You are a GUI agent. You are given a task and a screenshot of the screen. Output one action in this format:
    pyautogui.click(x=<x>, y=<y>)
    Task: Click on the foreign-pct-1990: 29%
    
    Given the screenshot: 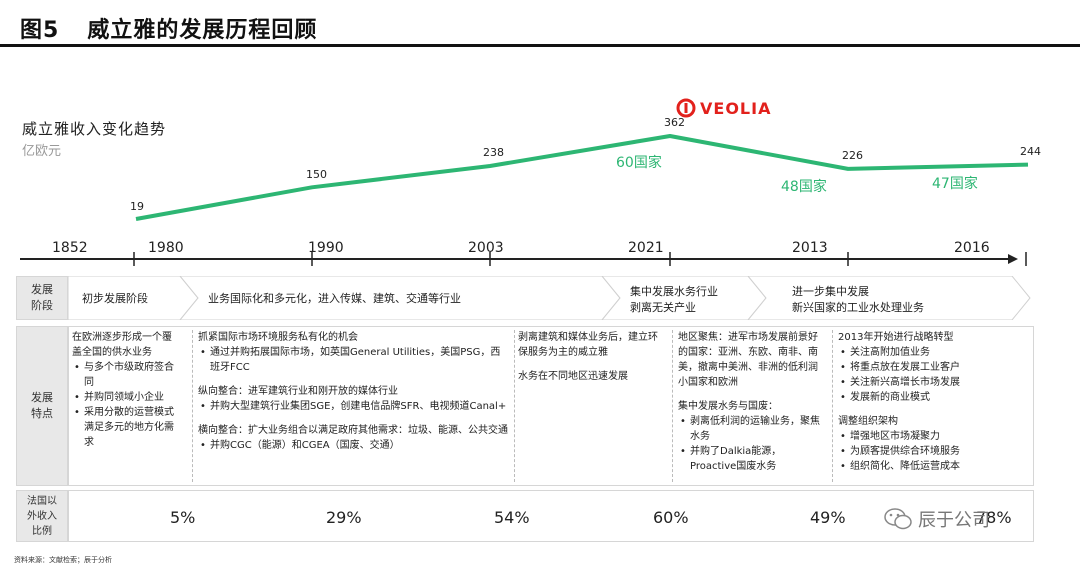 What is the action you would take?
    pyautogui.click(x=344, y=517)
    